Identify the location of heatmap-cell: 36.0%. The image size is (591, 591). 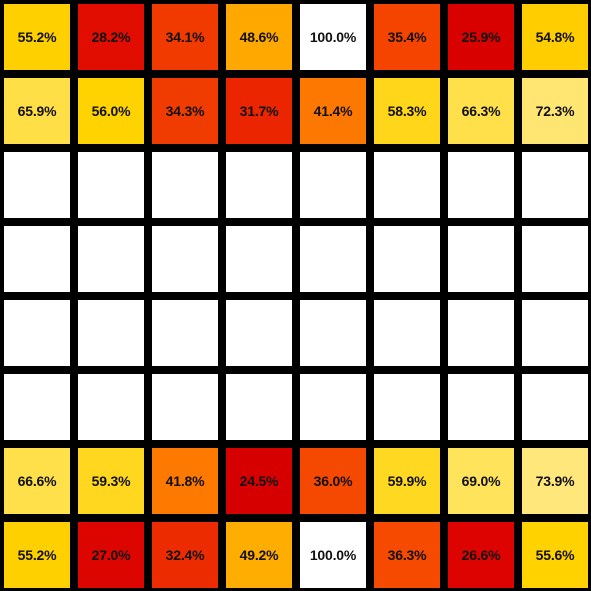
(333, 481).